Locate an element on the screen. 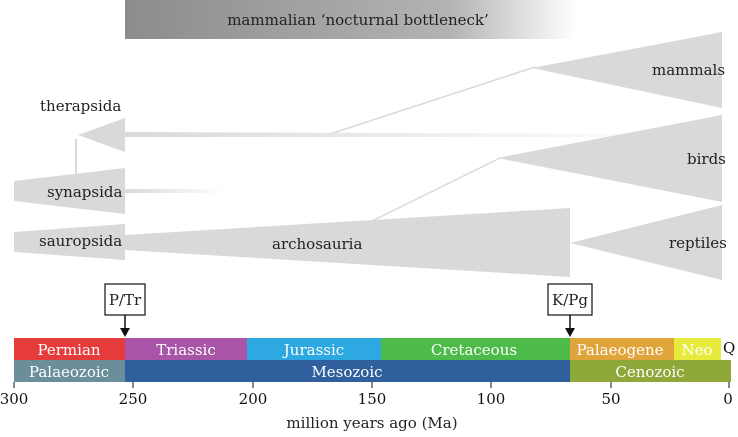  period-palaeogene is located at coordinates (622, 349).